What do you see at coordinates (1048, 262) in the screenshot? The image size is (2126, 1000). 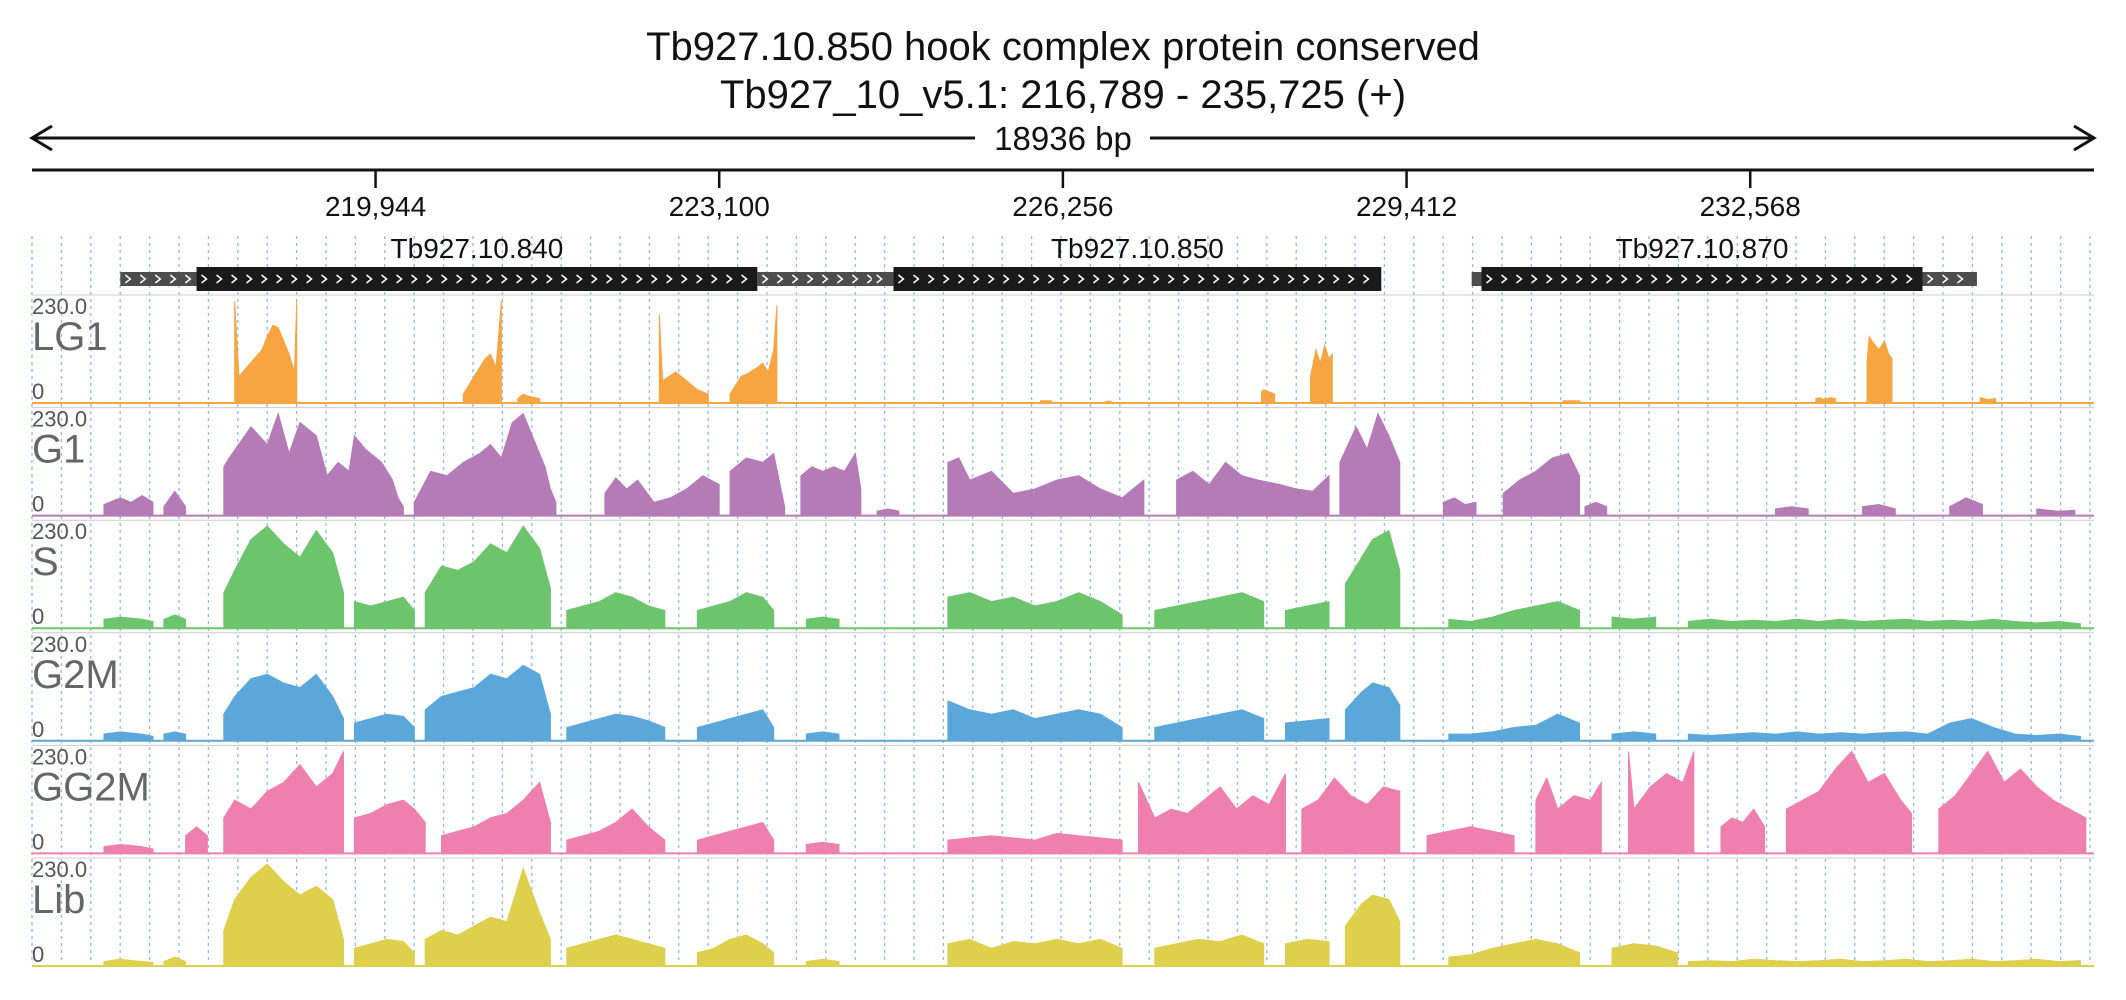 I see `gene-track: Tb927.10.840 Tb927.10.850 Tb927.10.870` at bounding box center [1048, 262].